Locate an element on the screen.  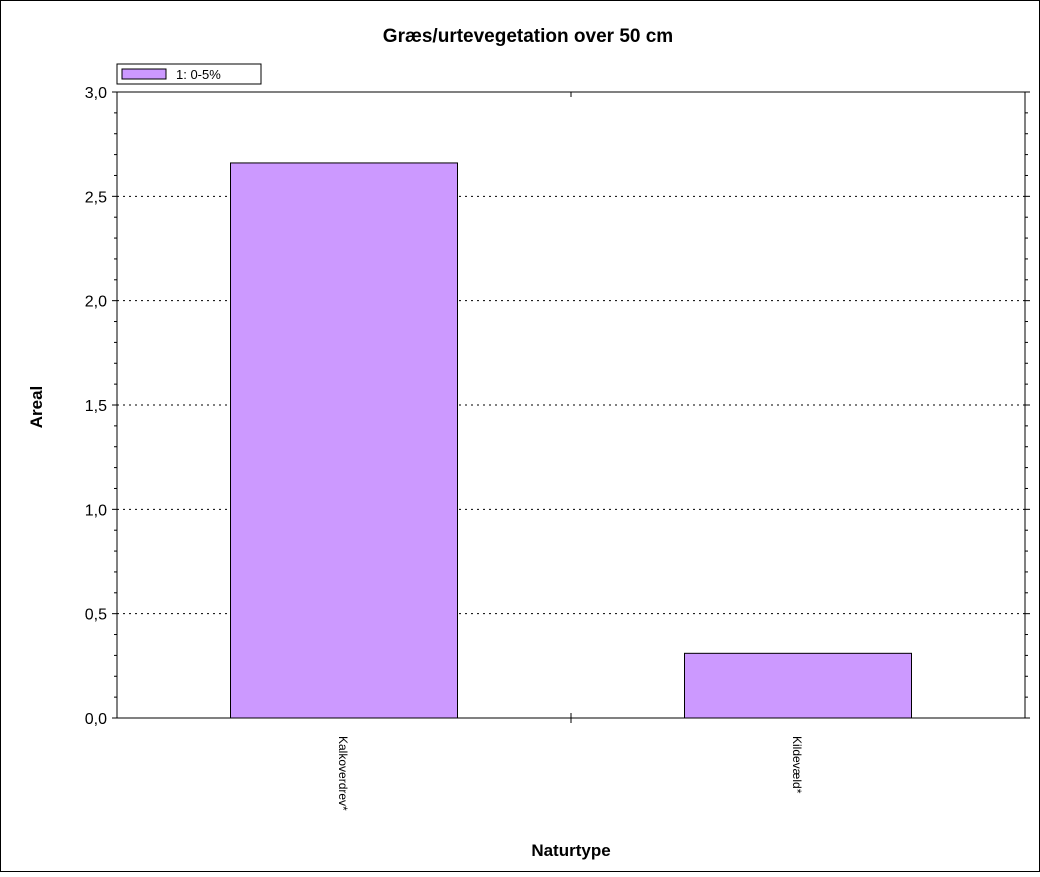
y-tick-label: 2,5 is located at coordinates (96, 197).